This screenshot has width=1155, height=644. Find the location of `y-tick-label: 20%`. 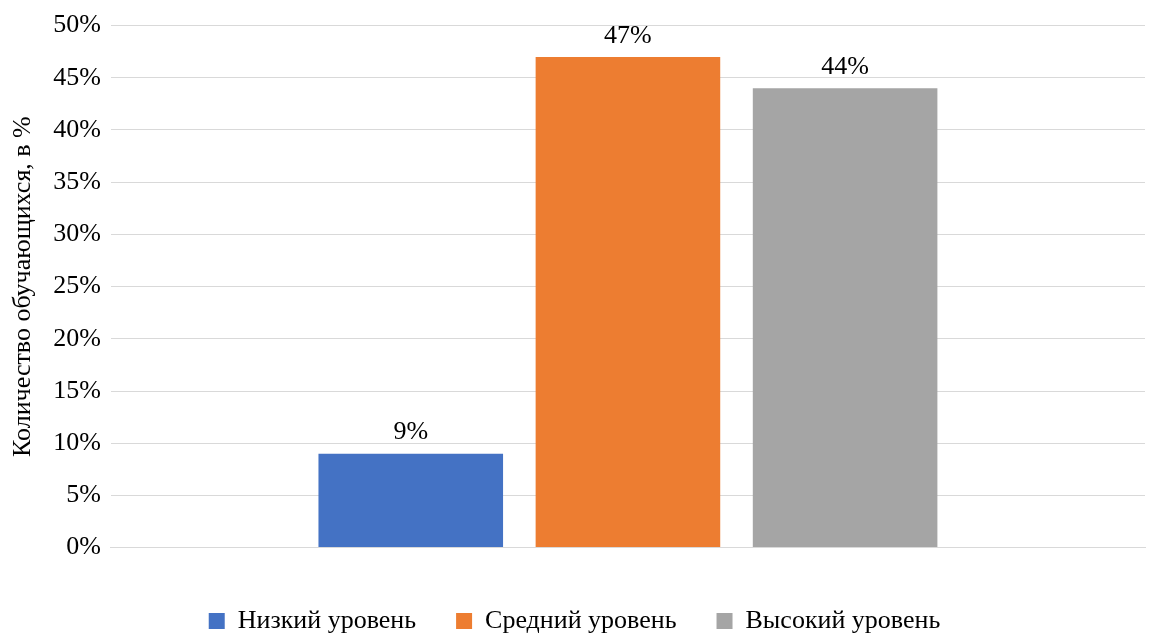

y-tick-label: 20% is located at coordinates (77, 337).